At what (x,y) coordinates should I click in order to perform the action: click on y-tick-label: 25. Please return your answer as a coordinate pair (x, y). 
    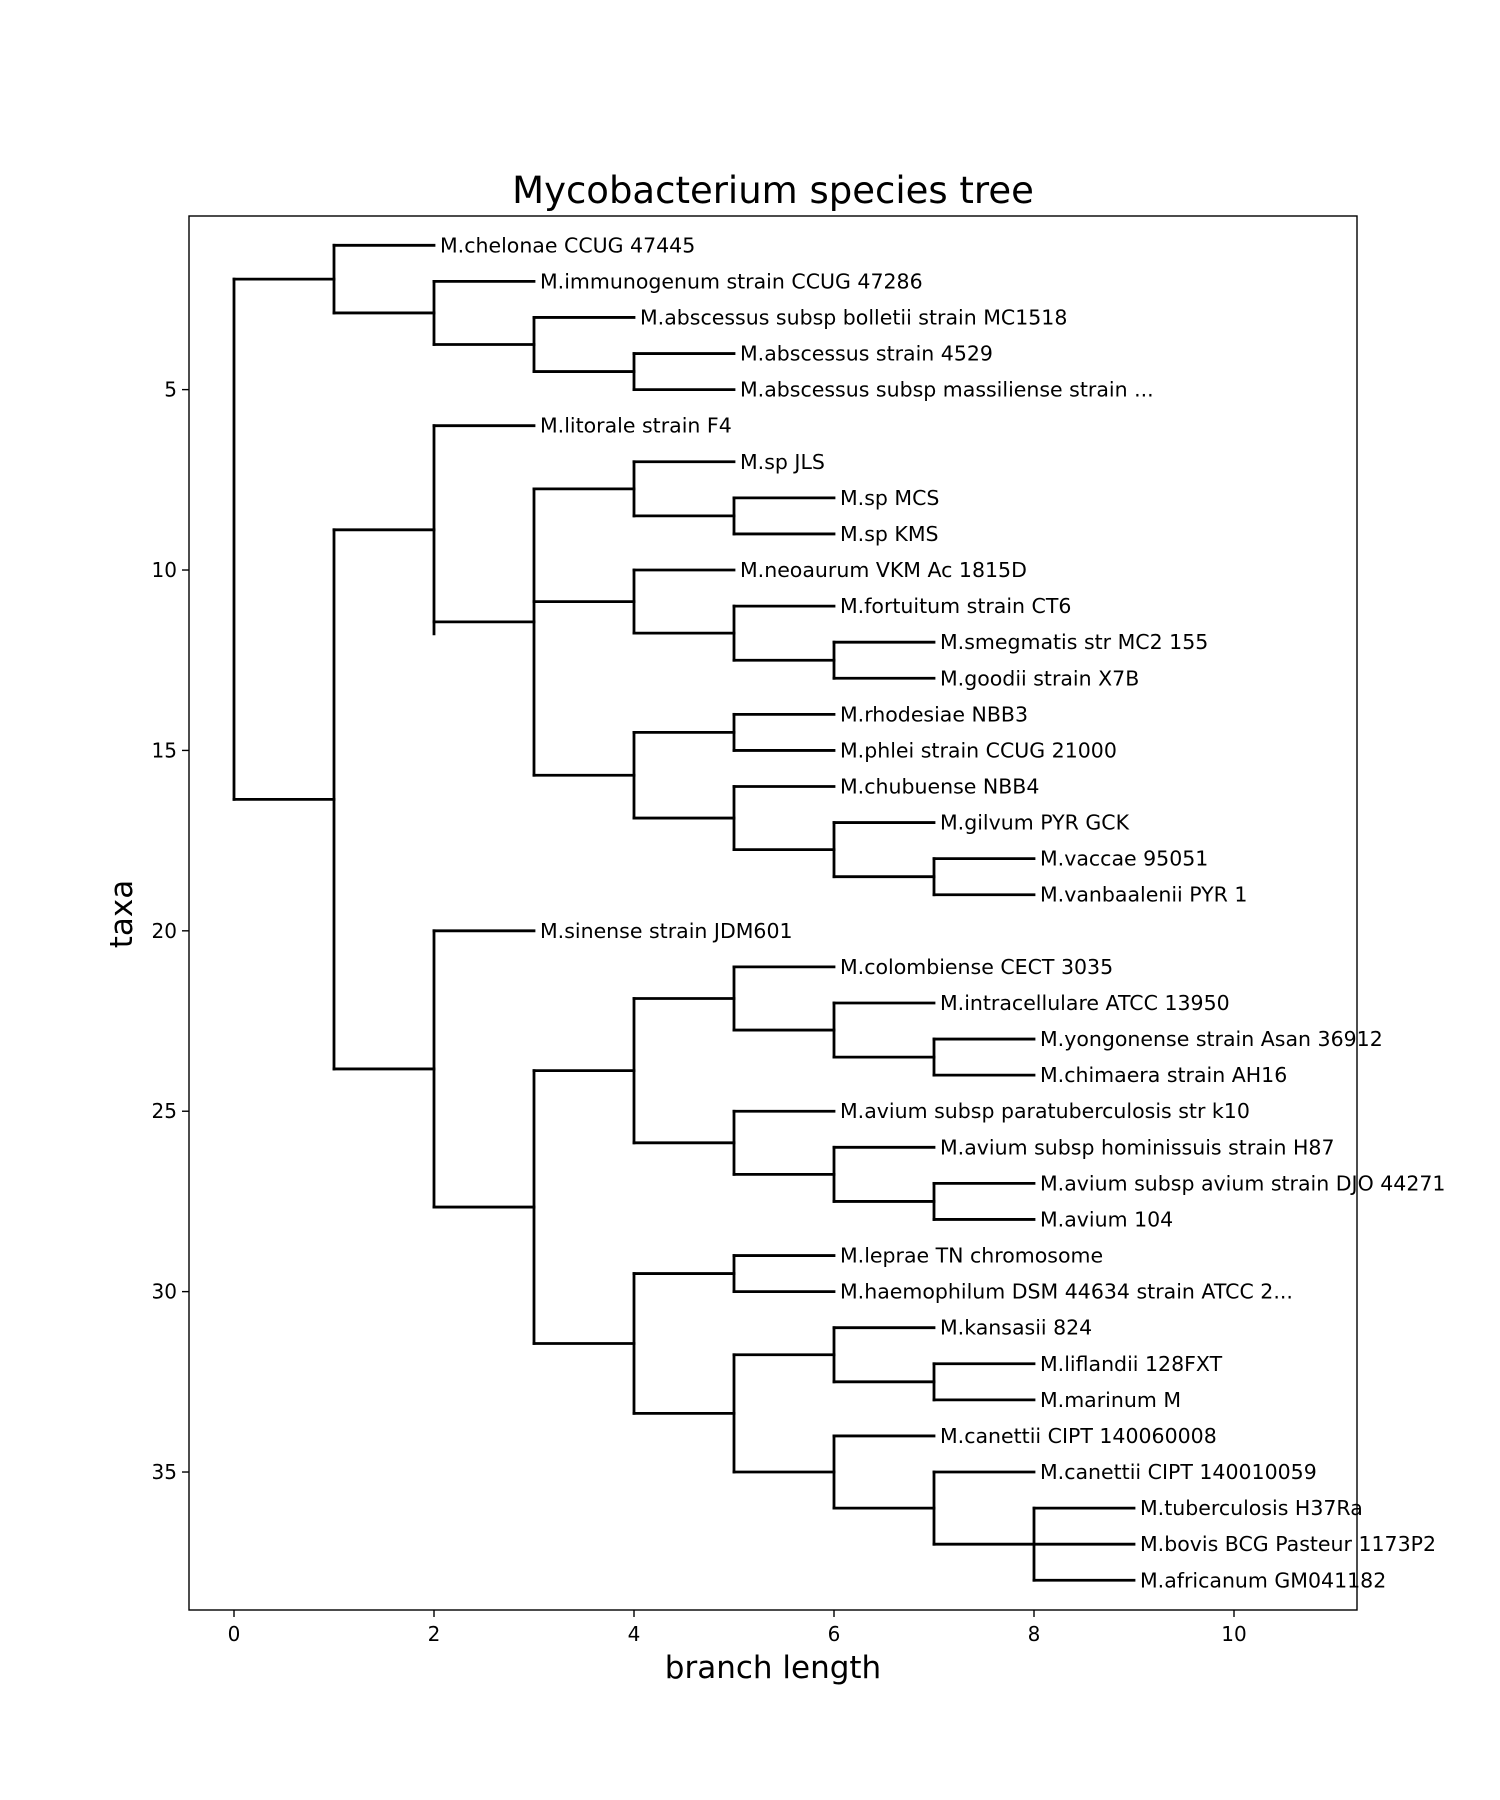
    Looking at the image, I should click on (164, 1111).